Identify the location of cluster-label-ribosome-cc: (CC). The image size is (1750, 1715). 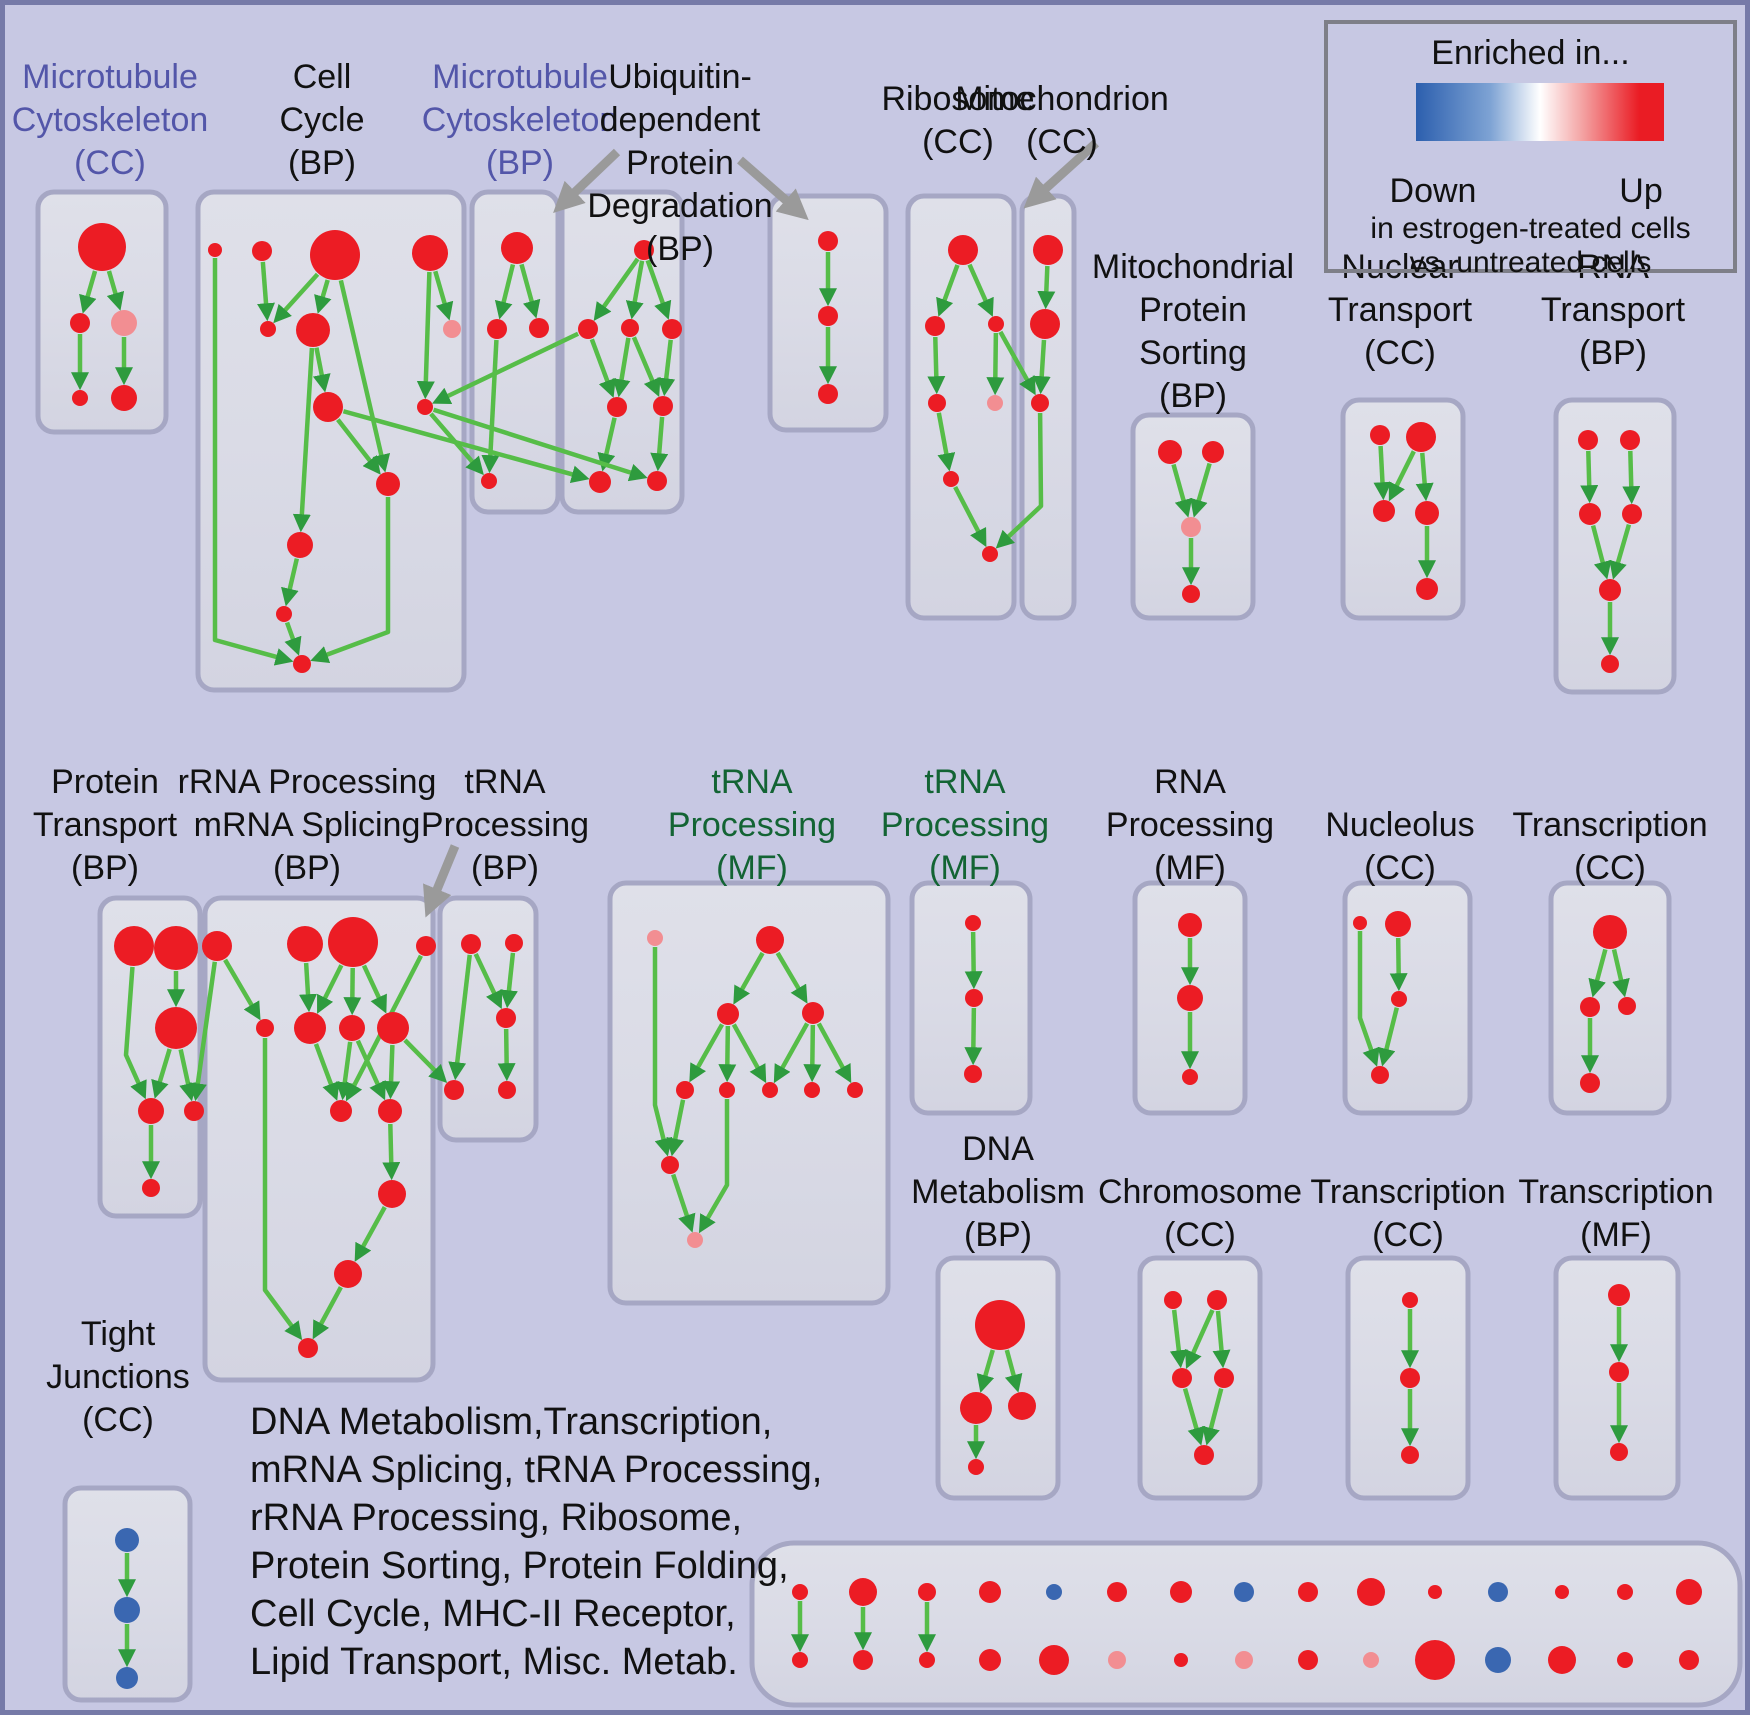
(958, 142).